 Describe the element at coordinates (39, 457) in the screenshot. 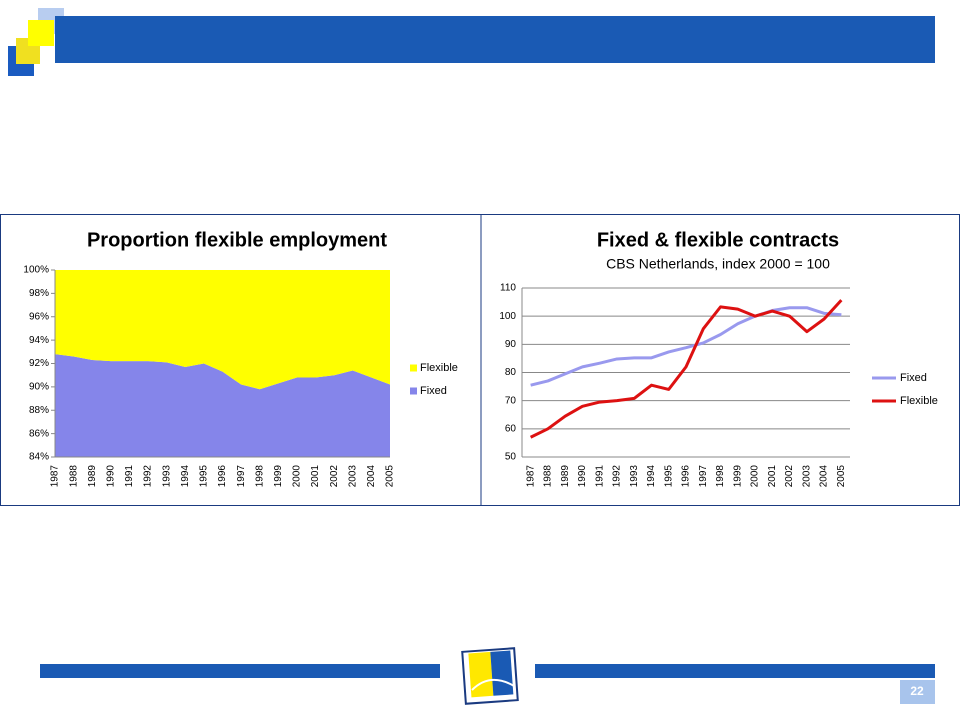

I see `y-tick-label: 84%` at that location.